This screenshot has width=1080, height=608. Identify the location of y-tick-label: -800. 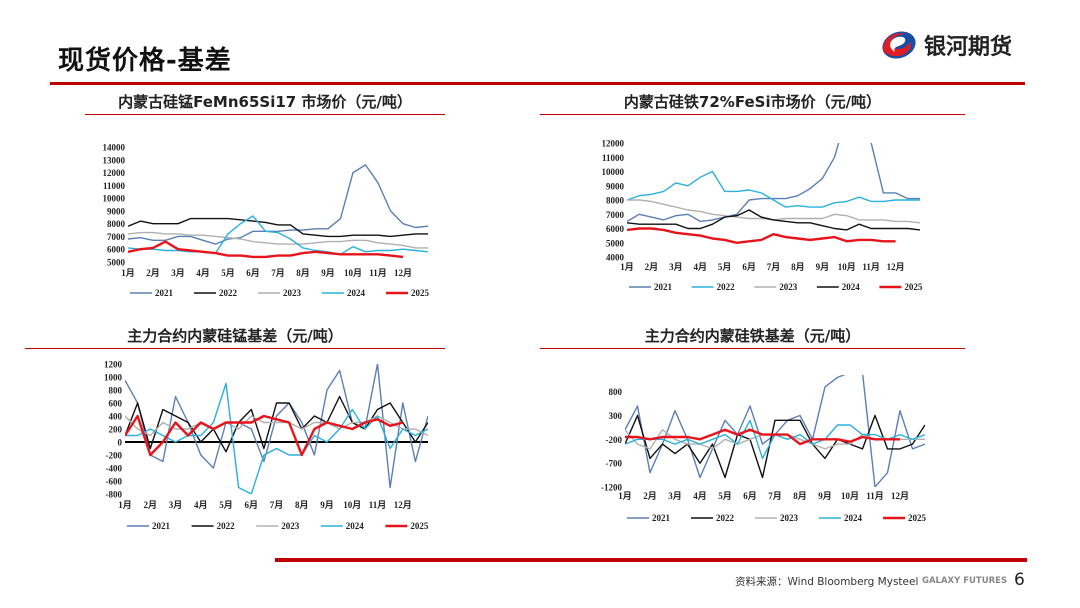
(114, 495).